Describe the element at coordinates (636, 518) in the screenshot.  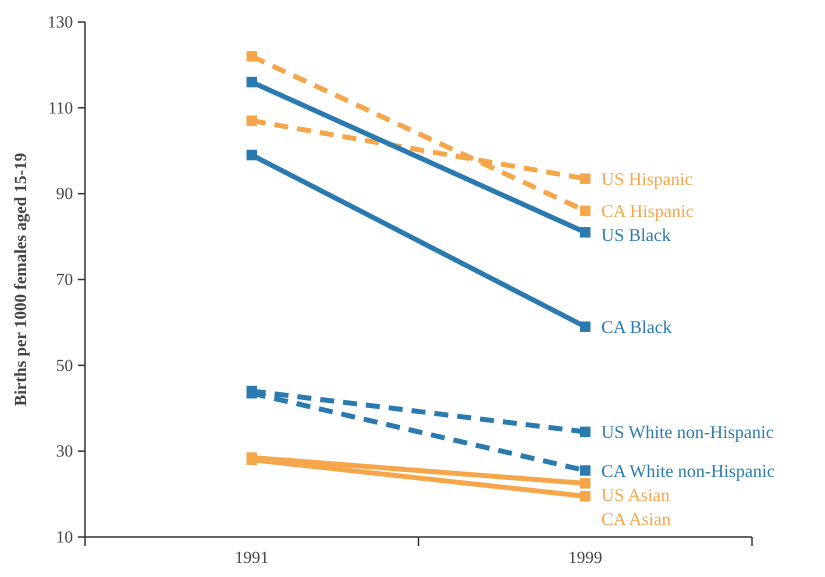
I see `series-label: CA Asian` at that location.